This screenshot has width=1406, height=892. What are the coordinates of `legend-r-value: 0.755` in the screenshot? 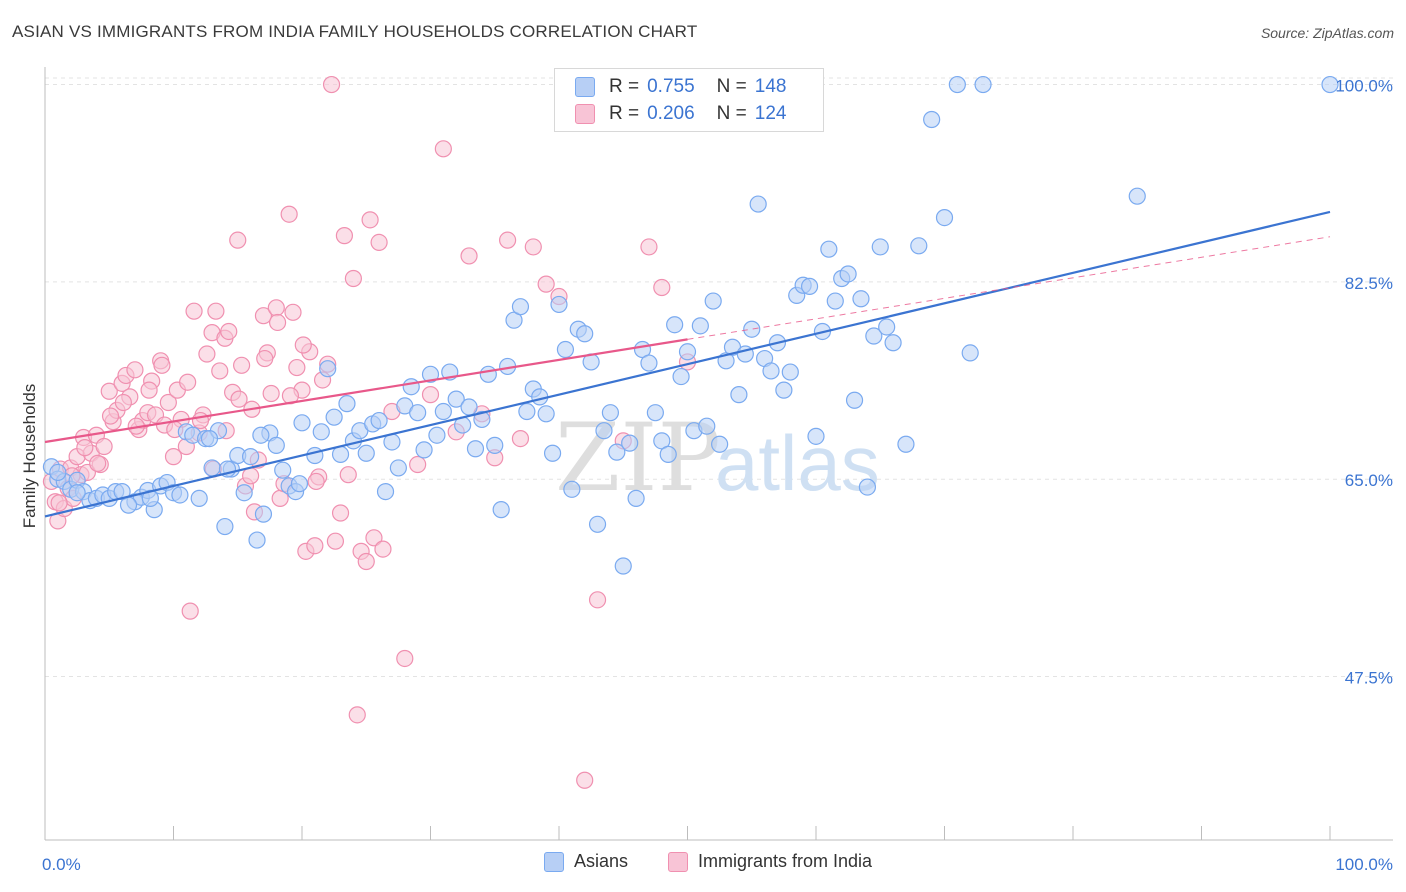 It's located at (671, 86).